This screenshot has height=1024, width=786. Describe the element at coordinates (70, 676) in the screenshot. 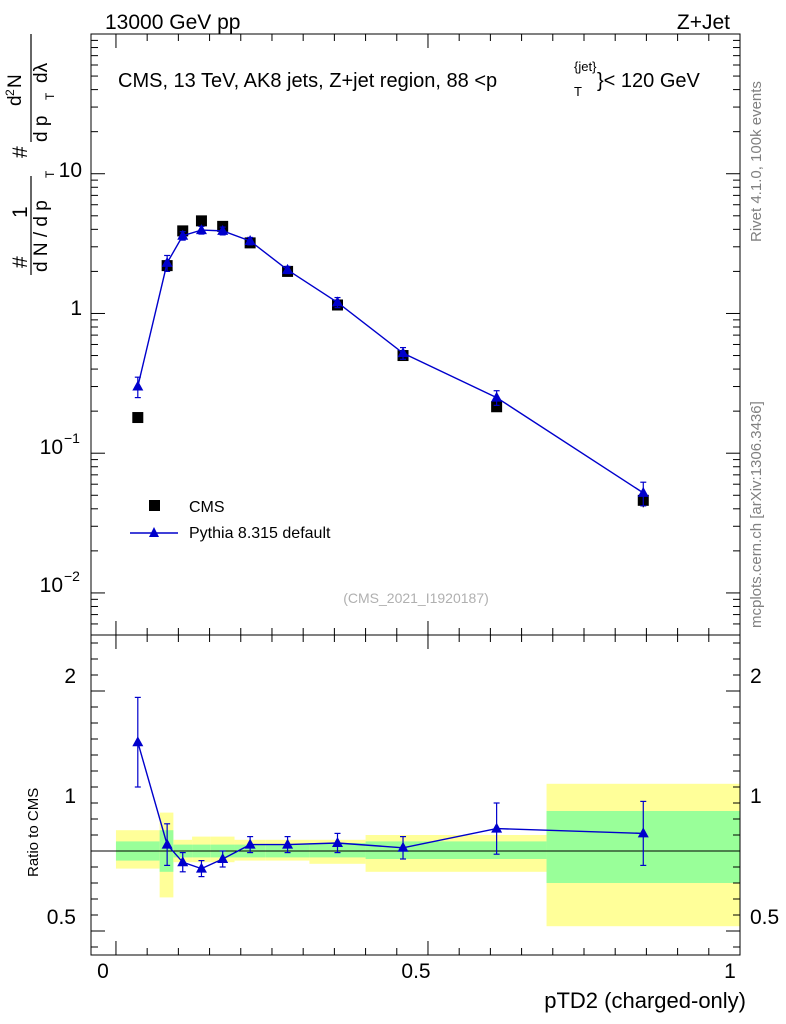

I see `ratio-ytick-label-2-left: 2` at that location.